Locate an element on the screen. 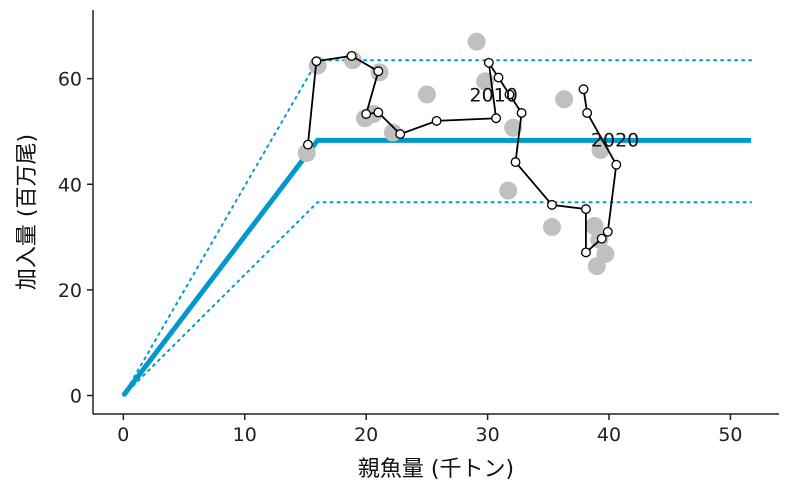 The image size is (794, 482). x-tick-label: 0 is located at coordinates (123, 435).